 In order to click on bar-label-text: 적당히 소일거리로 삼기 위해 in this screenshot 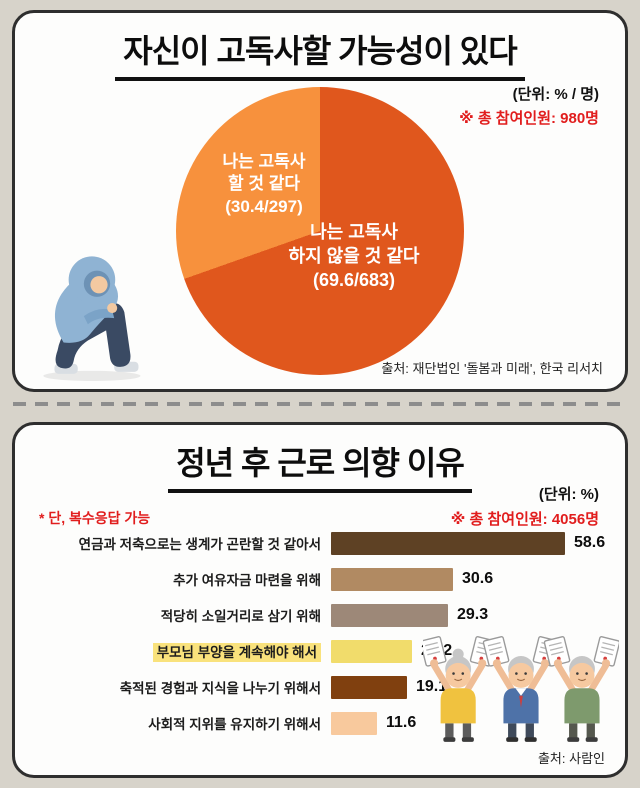, I will do `click(240, 616)`.